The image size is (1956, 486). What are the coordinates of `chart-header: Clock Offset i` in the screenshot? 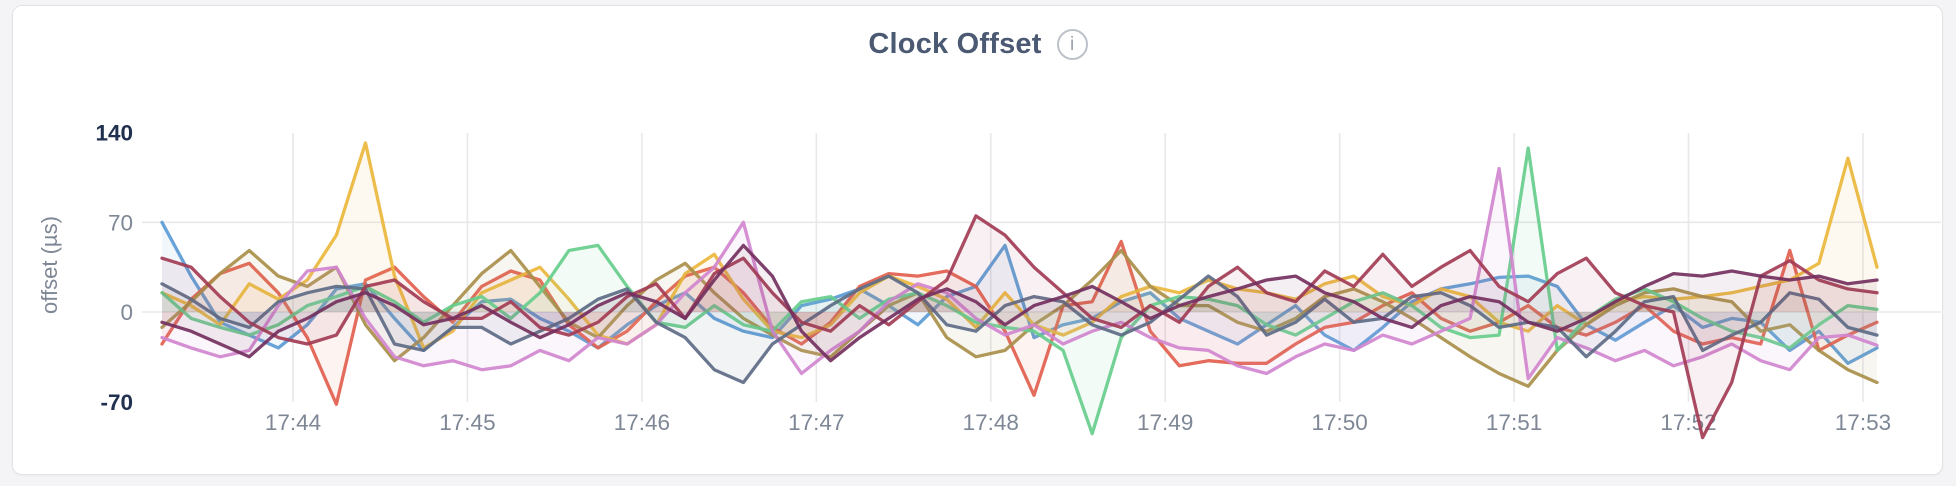 It's located at (978, 44).